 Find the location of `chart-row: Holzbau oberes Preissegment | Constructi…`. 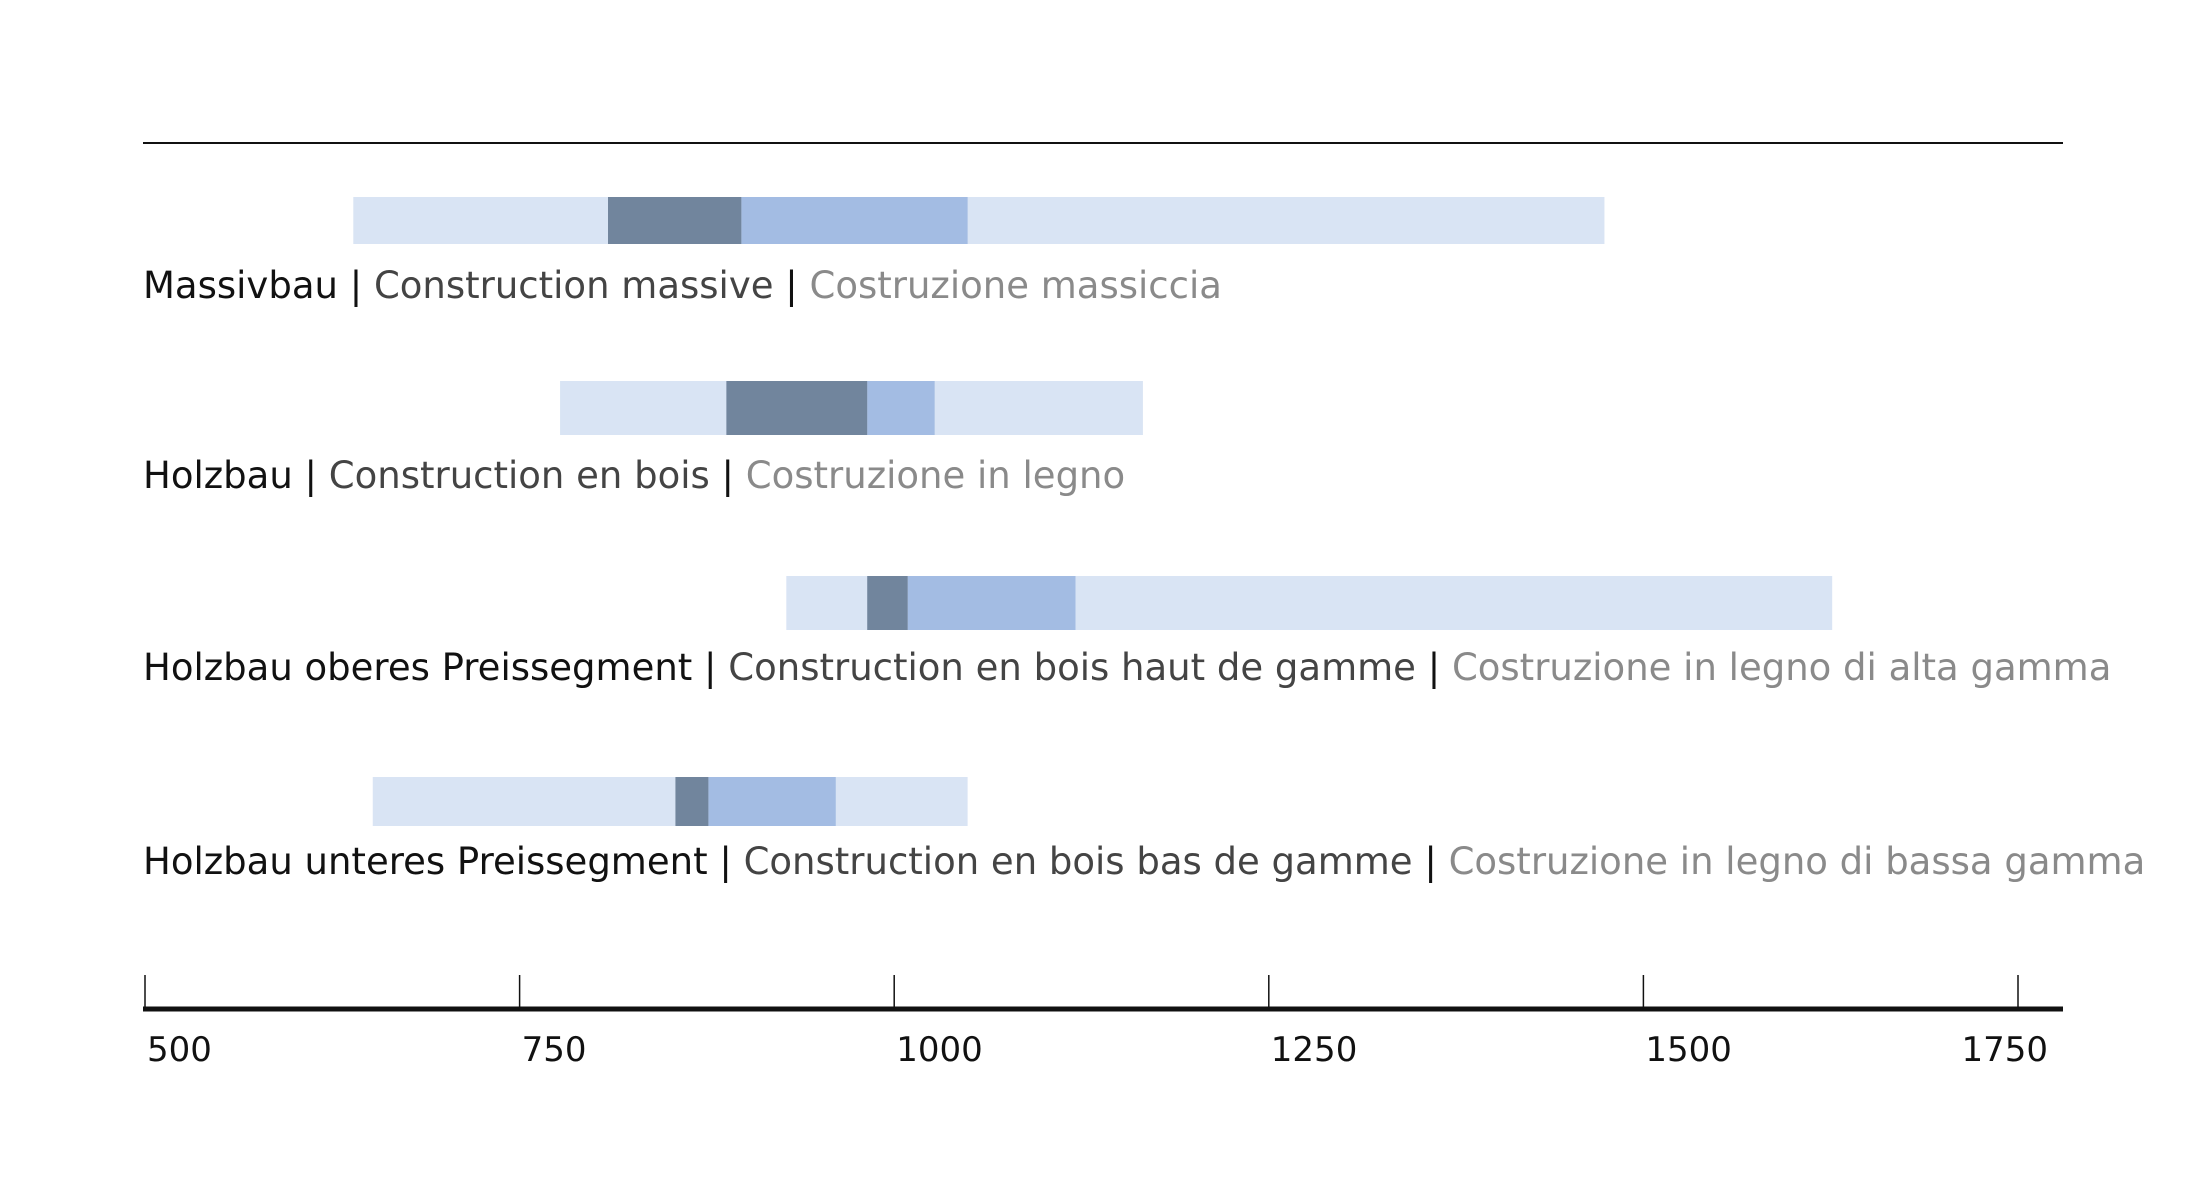

chart-row: Holzbau oberes Preissegment | Constructi… is located at coordinates (1127, 632).